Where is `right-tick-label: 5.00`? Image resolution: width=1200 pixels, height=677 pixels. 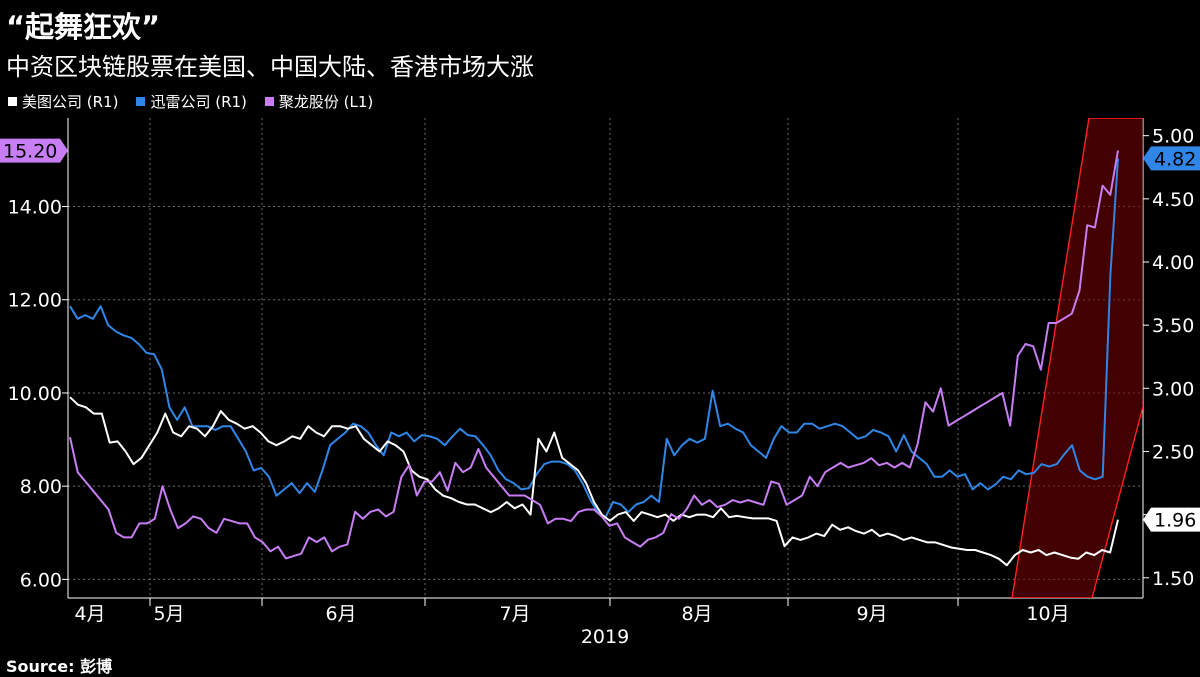
right-tick-label: 5.00 is located at coordinates (1173, 137).